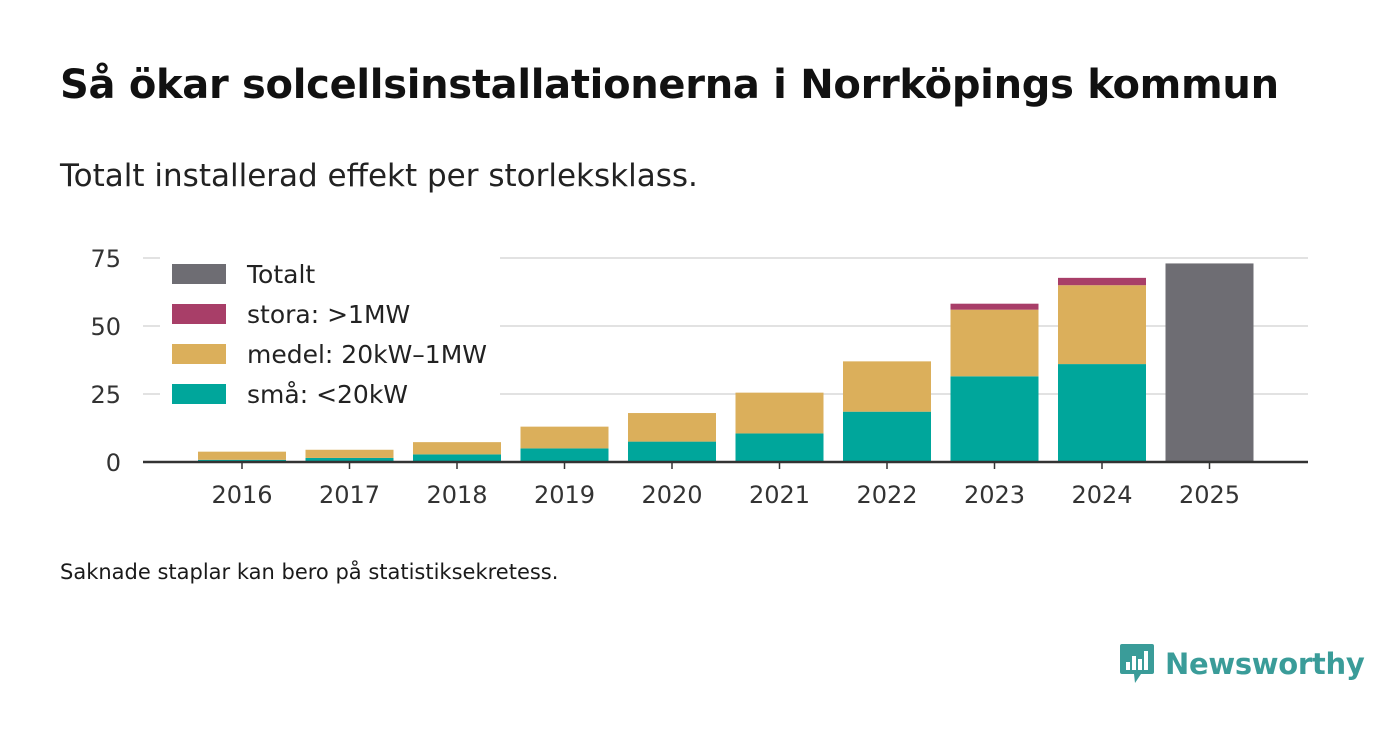 This screenshot has width=1400, height=745. Describe the element at coordinates (349, 495) in the screenshot. I see `x-tick-label-2017: 2017` at that location.